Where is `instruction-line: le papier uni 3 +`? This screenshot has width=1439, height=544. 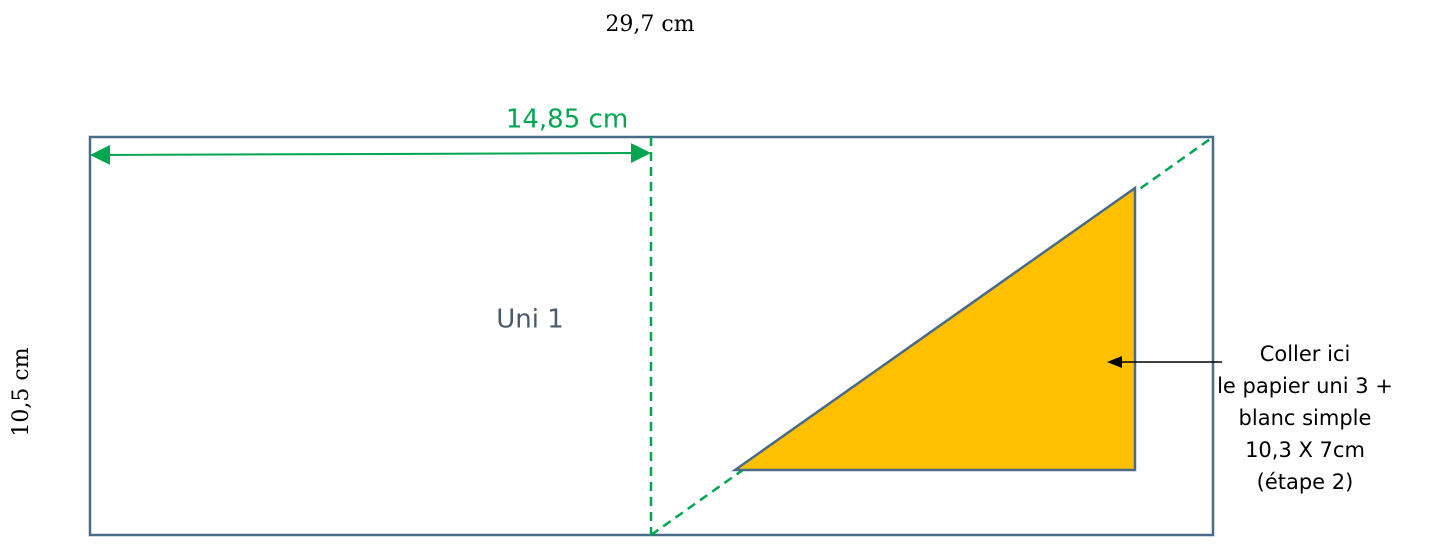
instruction-line: le papier uni 3 + is located at coordinates (1305, 386).